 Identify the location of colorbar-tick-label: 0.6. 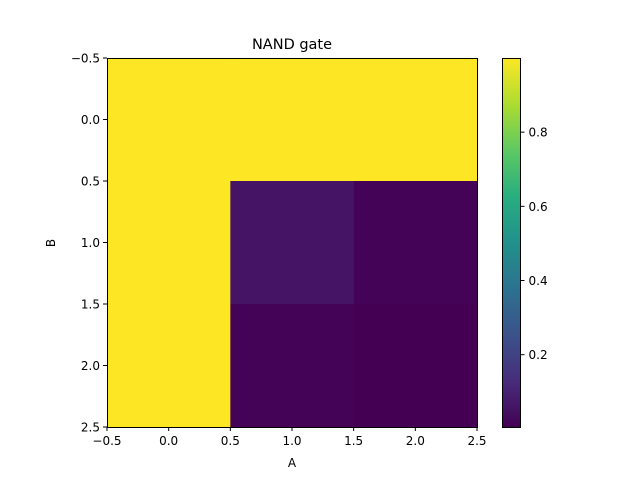
(538, 207).